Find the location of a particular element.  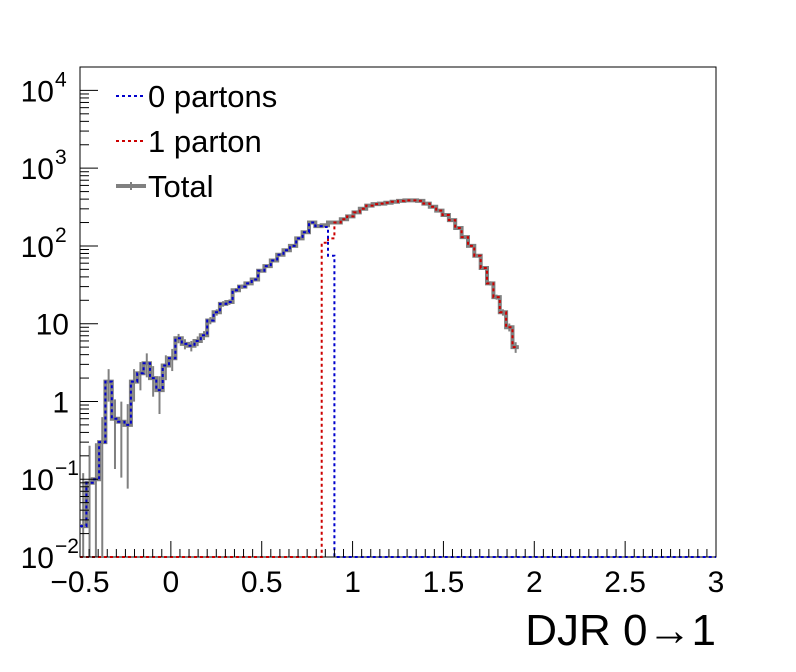

x-tick-label: −0.5 is located at coordinates (79, 582).